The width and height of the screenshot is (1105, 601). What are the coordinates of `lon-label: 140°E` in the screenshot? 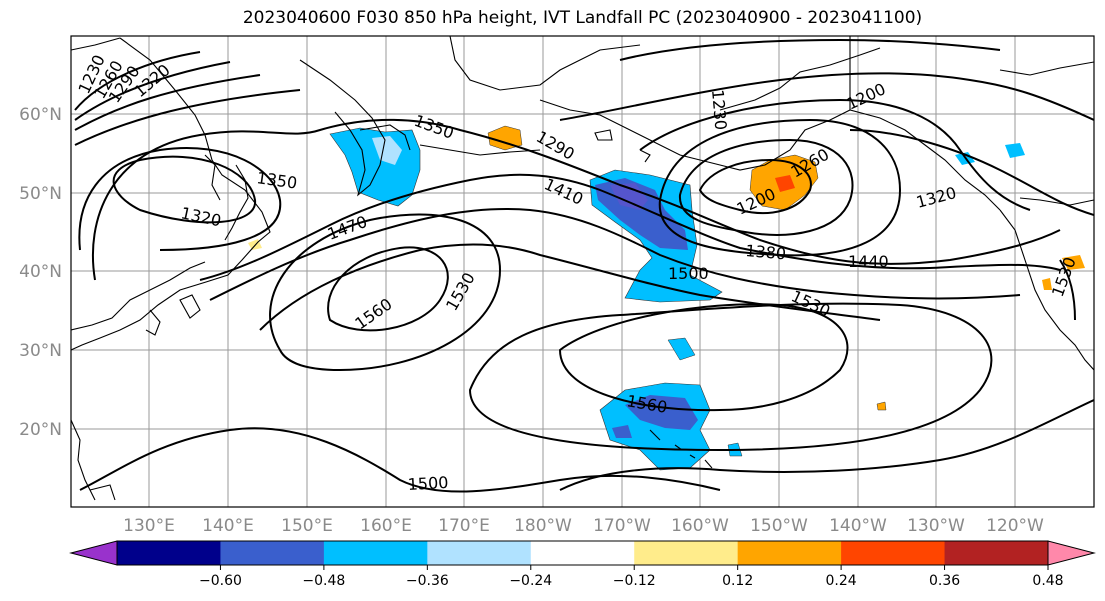 It's located at (228, 526).